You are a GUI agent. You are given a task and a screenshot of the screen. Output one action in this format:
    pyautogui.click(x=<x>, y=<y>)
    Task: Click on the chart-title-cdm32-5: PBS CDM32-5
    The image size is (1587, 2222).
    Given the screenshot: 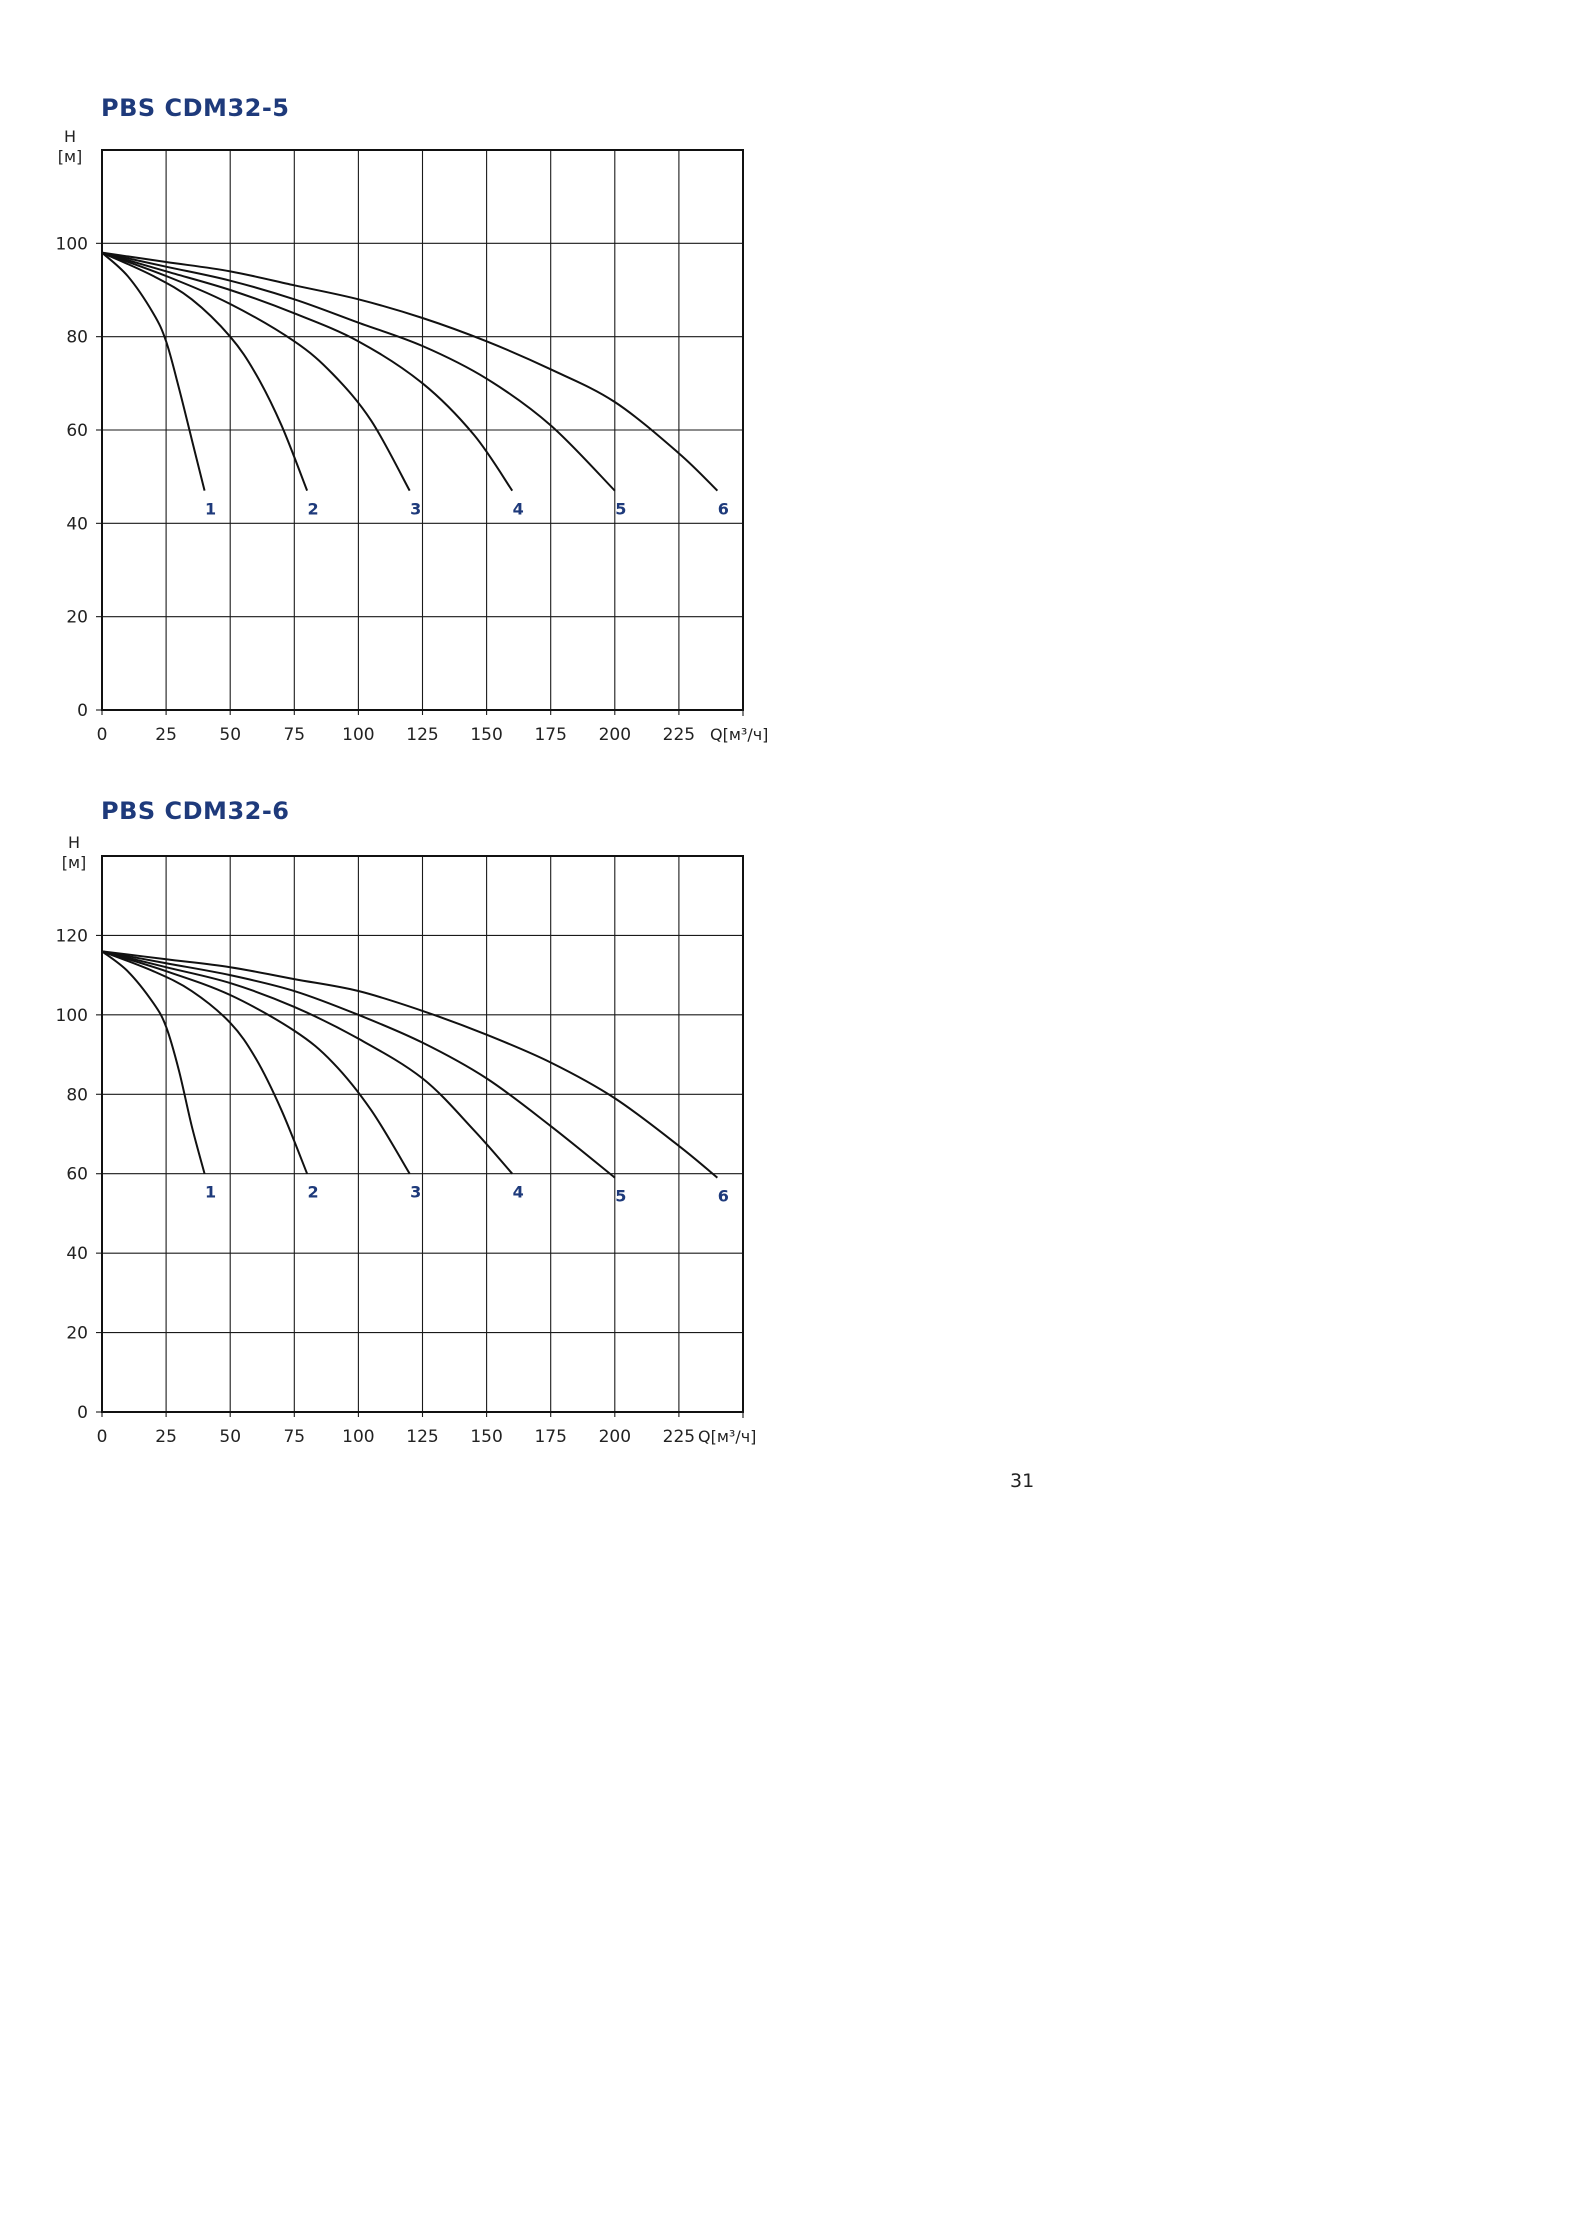 What is the action you would take?
    pyautogui.click(x=195, y=108)
    